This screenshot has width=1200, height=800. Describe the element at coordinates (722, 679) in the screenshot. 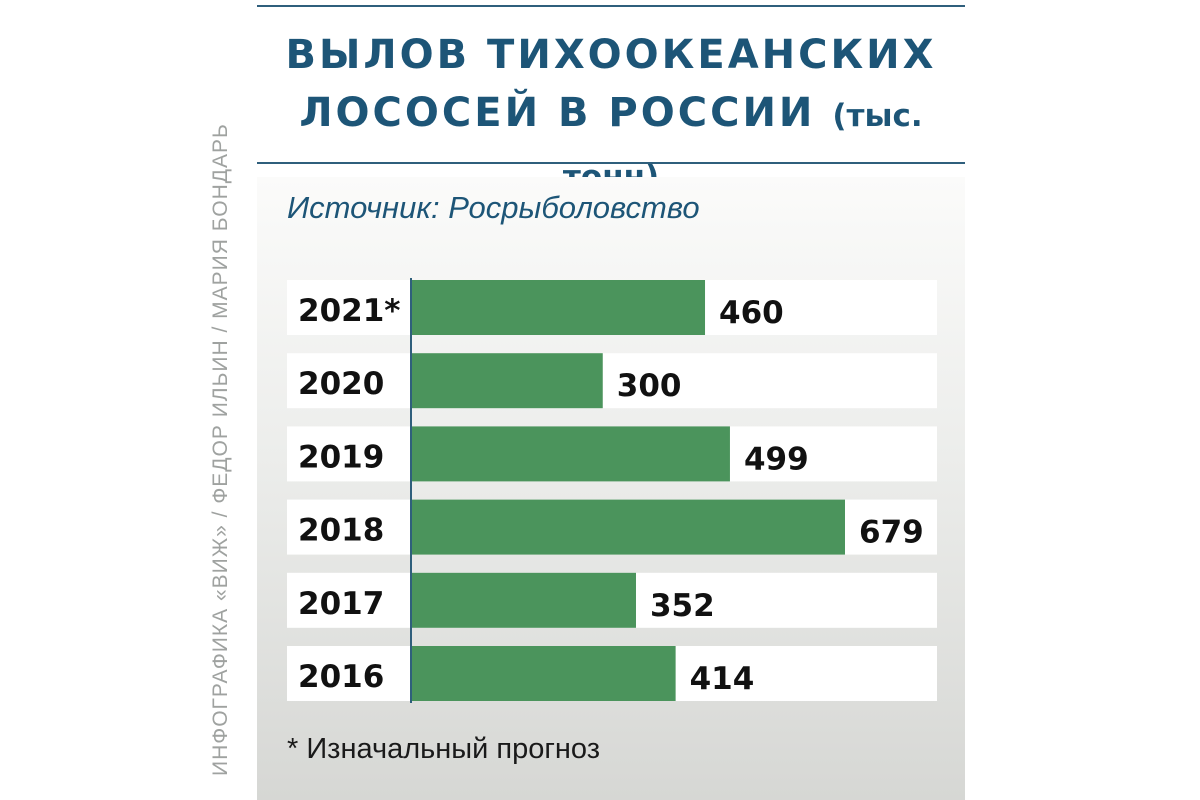

I see `value-label: 414` at that location.